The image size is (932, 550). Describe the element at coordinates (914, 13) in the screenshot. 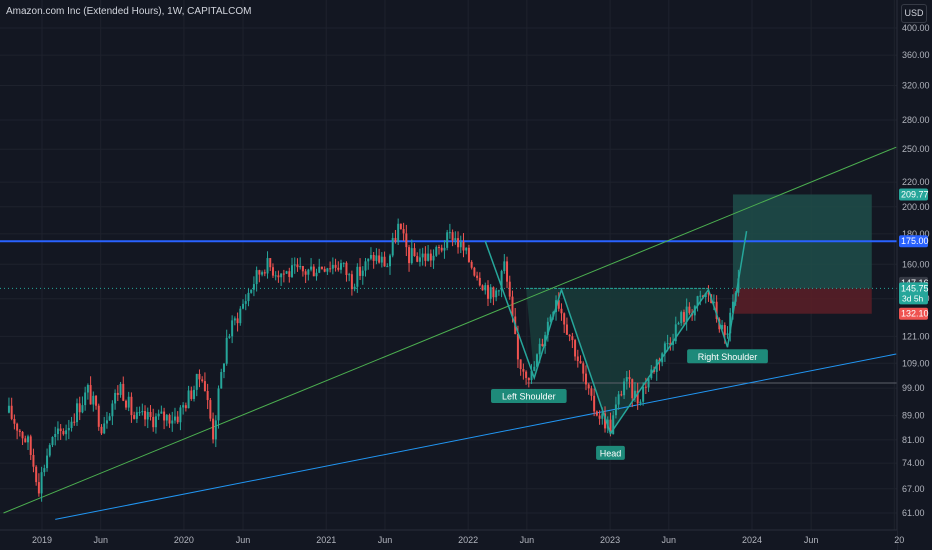

I see `currency-button: USD` at that location.